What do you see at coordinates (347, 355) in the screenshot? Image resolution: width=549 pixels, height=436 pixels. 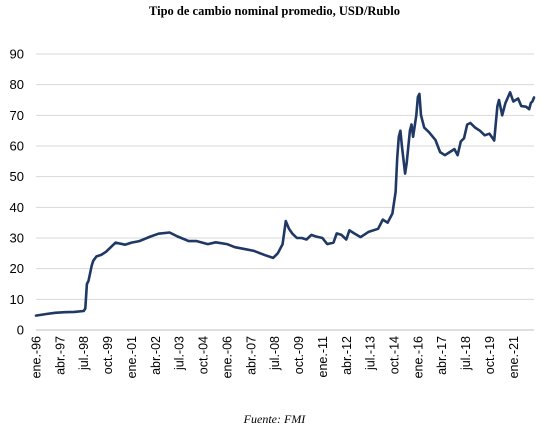 I see `x-tick-label: abr.-12` at bounding box center [347, 355].